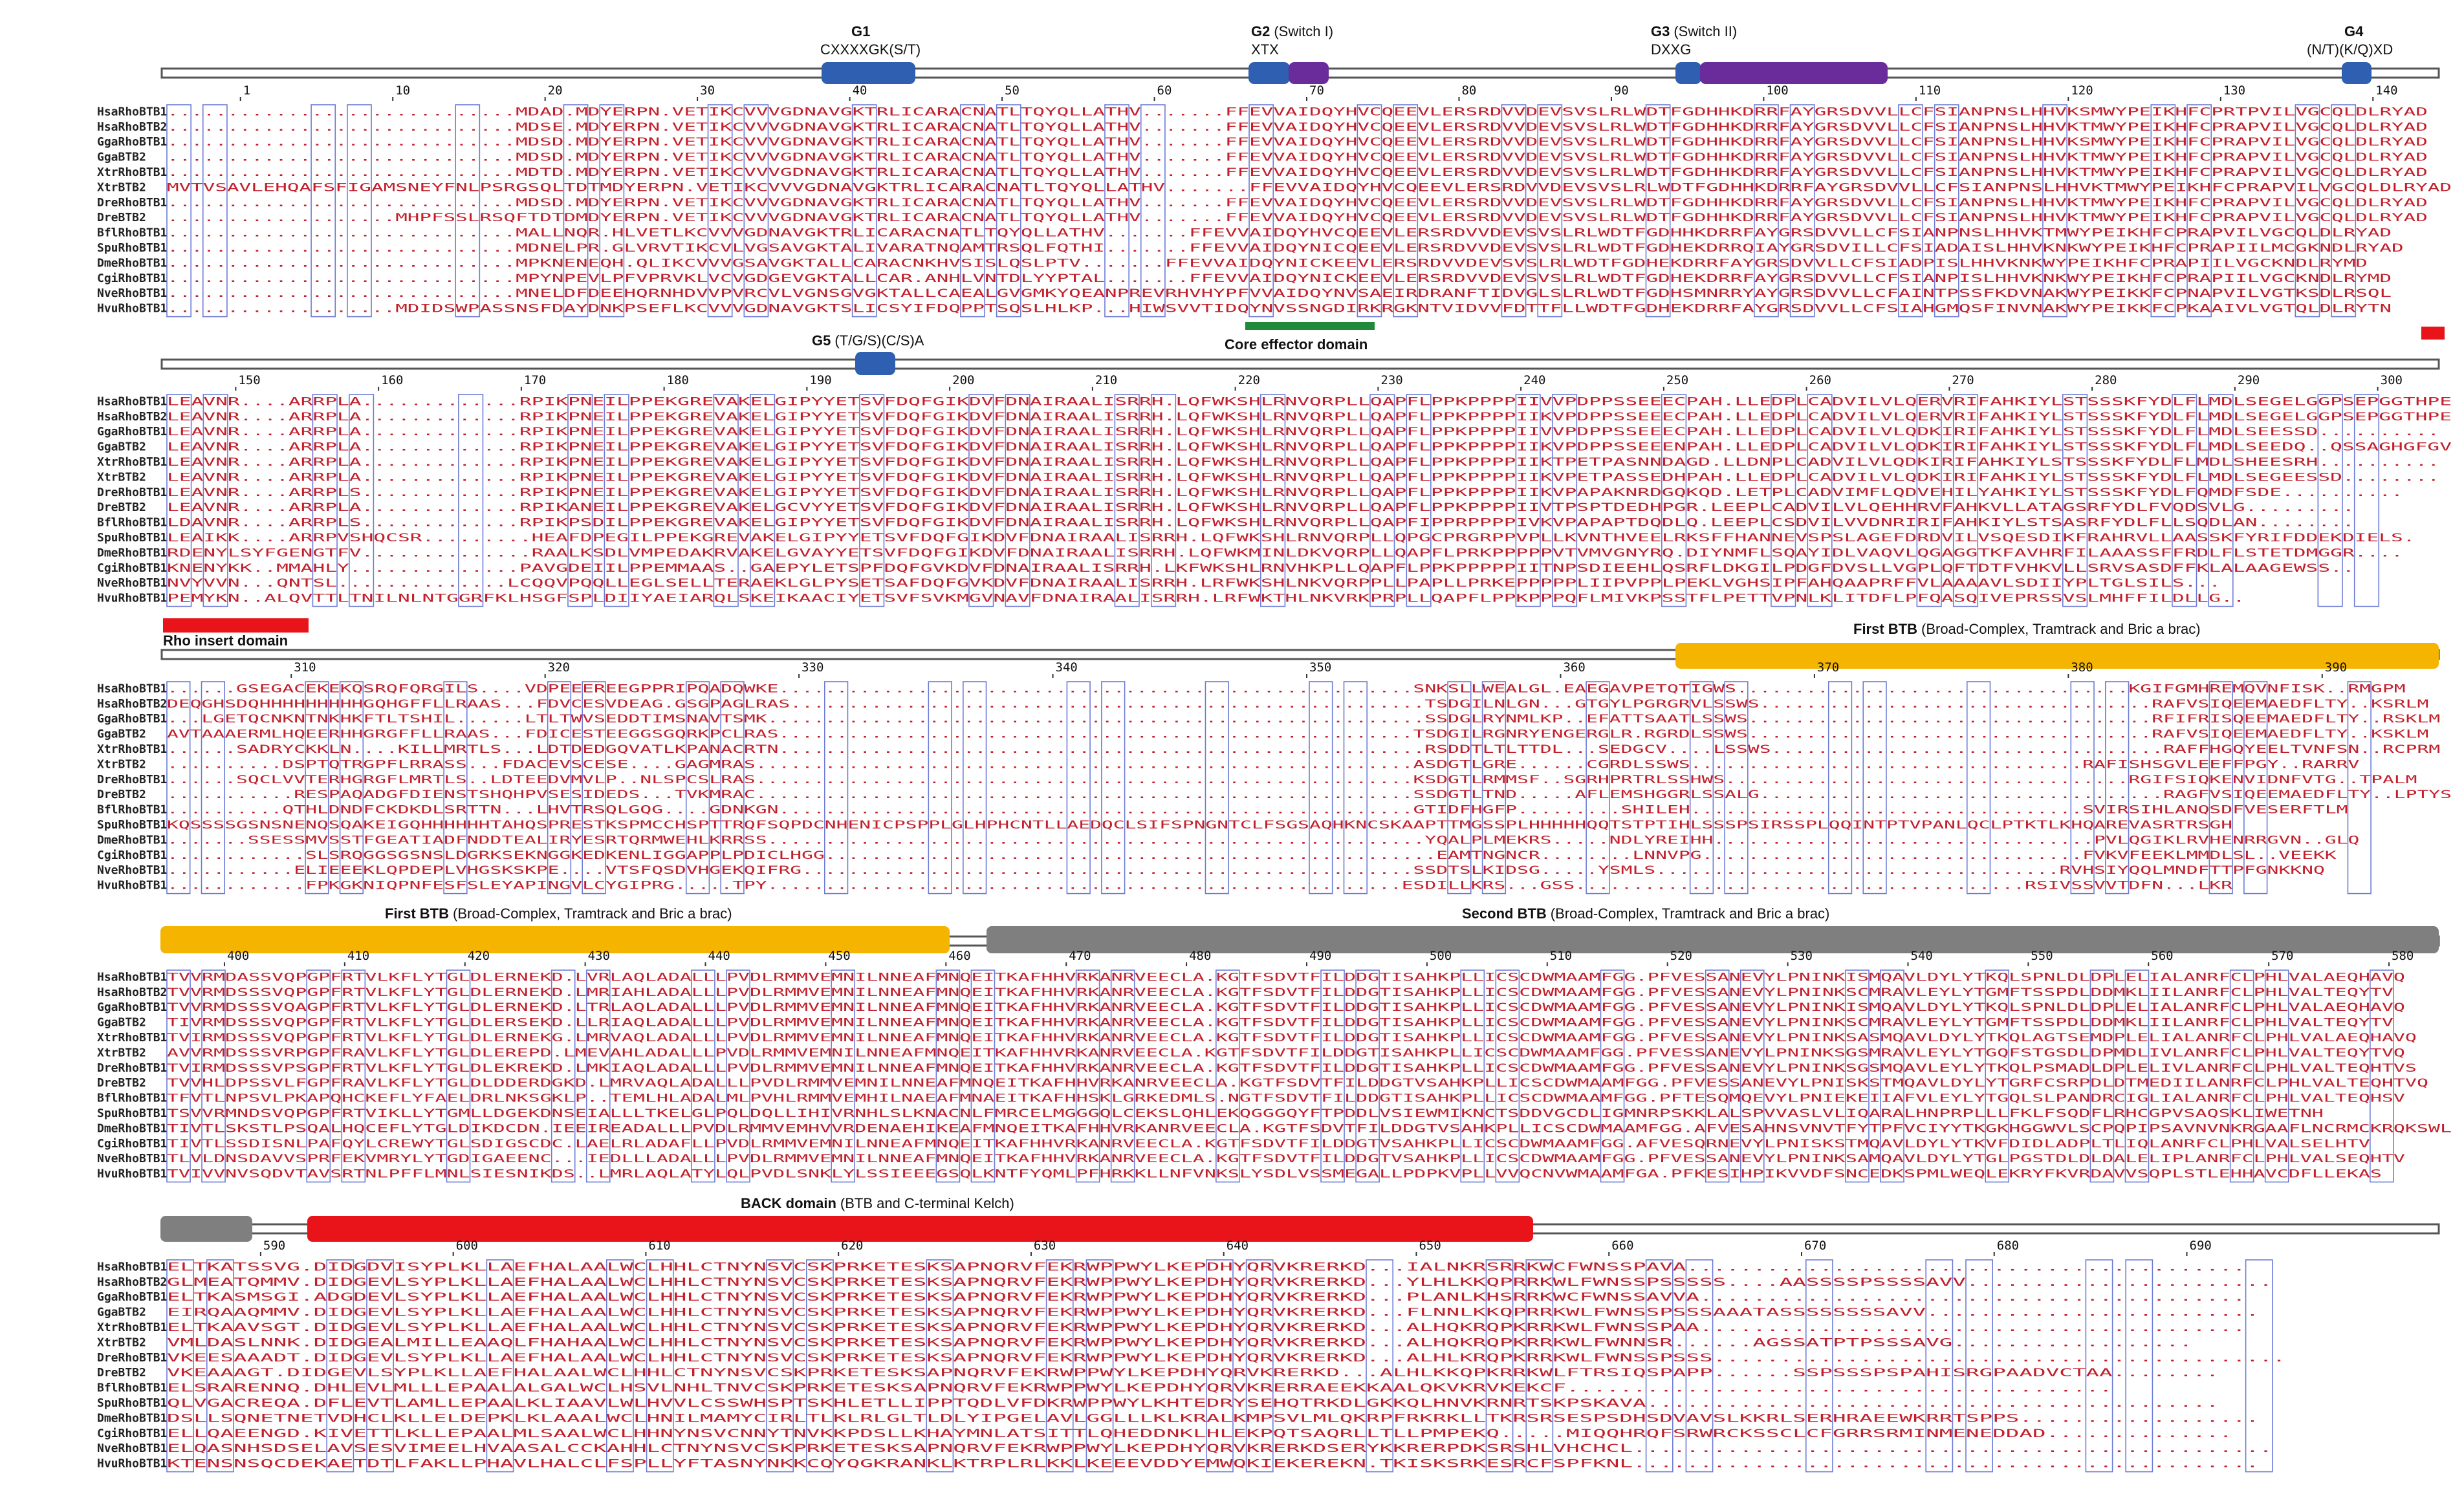  What do you see at coordinates (1534, 380) in the screenshot?
I see `ruler-number: 240` at bounding box center [1534, 380].